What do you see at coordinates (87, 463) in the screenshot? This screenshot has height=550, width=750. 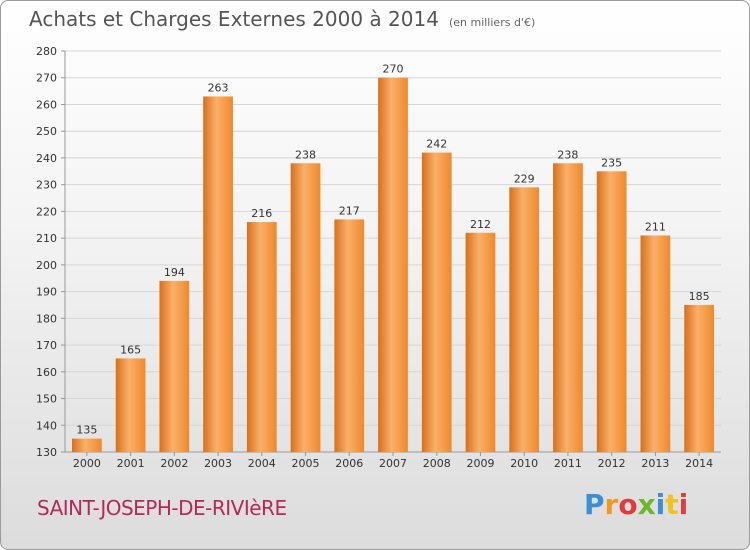 I see `x-tick-label-2000: 2000` at bounding box center [87, 463].